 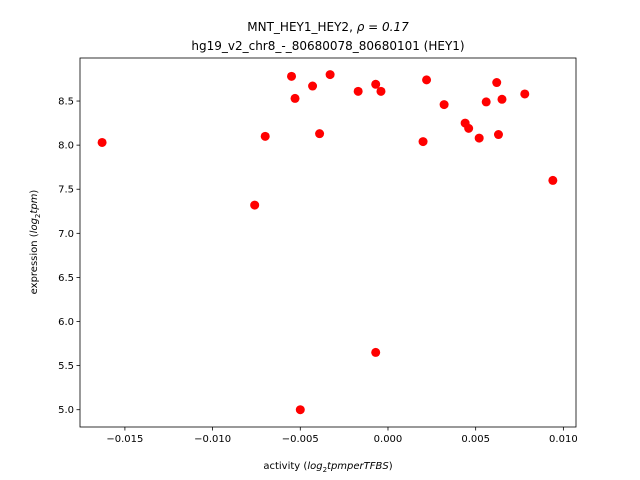 I want to click on x-tick-label: −0.015, so click(x=124, y=439).